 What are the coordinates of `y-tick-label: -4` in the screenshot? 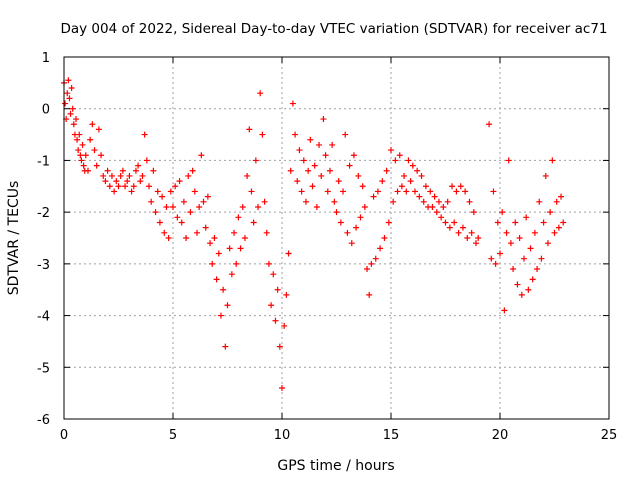 It's located at (43, 317).